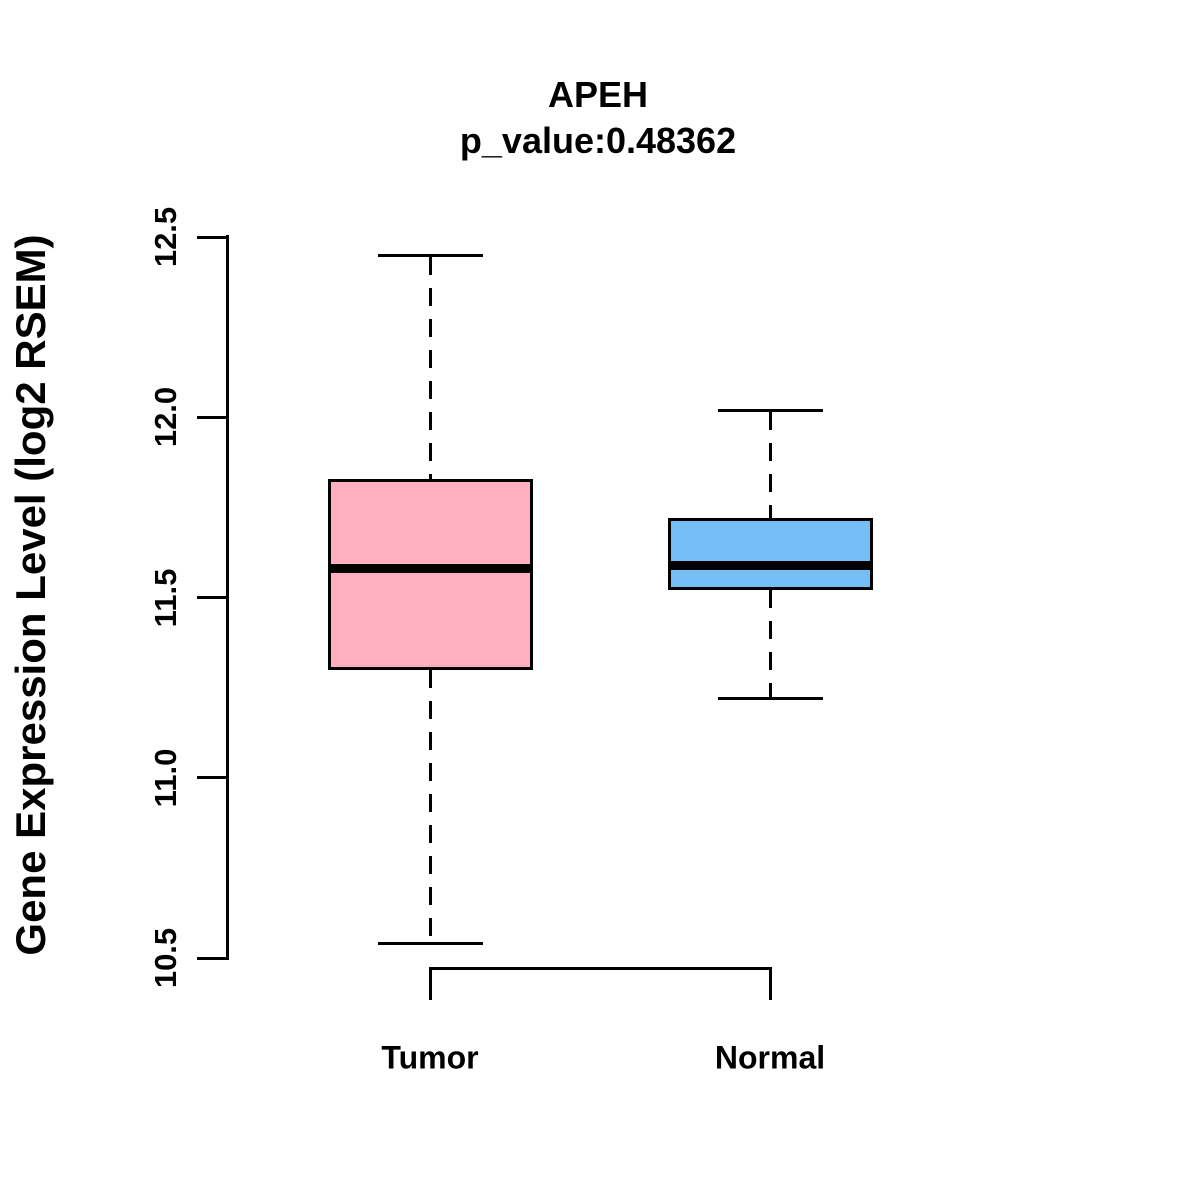  Describe the element at coordinates (165, 597) in the screenshot. I see `y-tick-label: 11.5` at that location.